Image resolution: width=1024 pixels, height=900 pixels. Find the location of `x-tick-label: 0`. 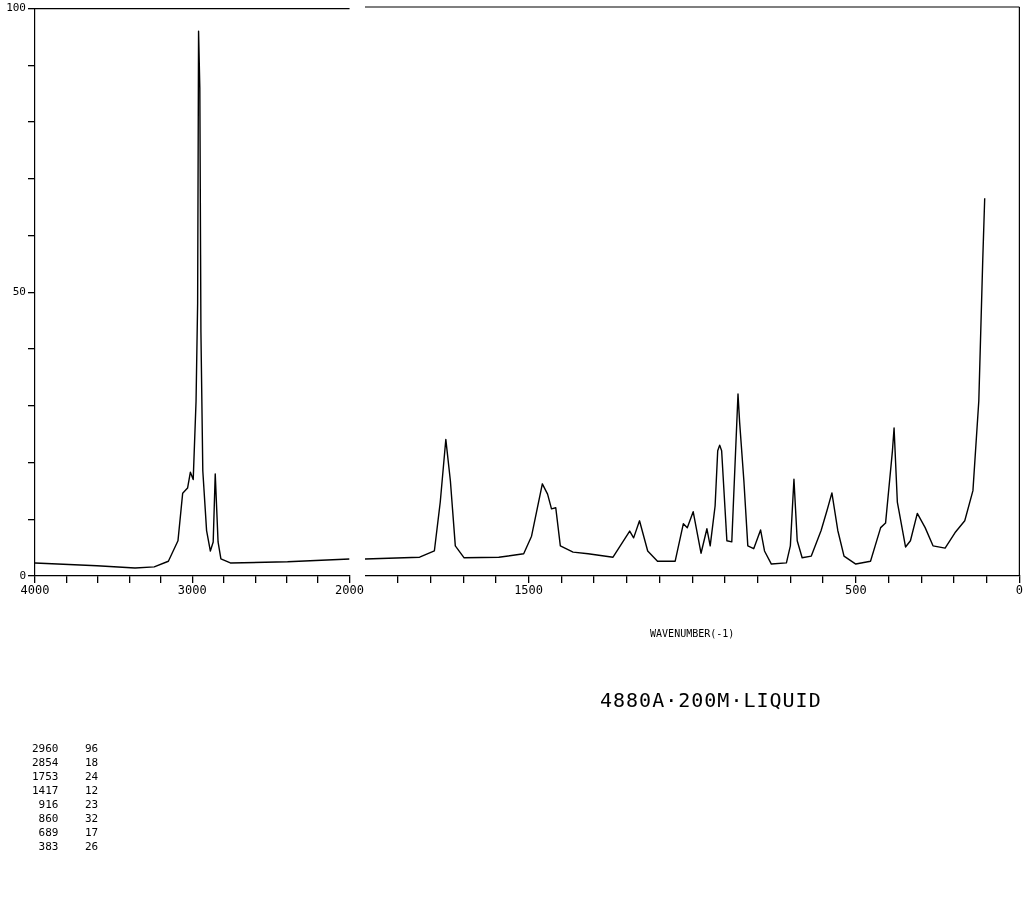

x-tick-label: 0 is located at coordinates (1019, 590).